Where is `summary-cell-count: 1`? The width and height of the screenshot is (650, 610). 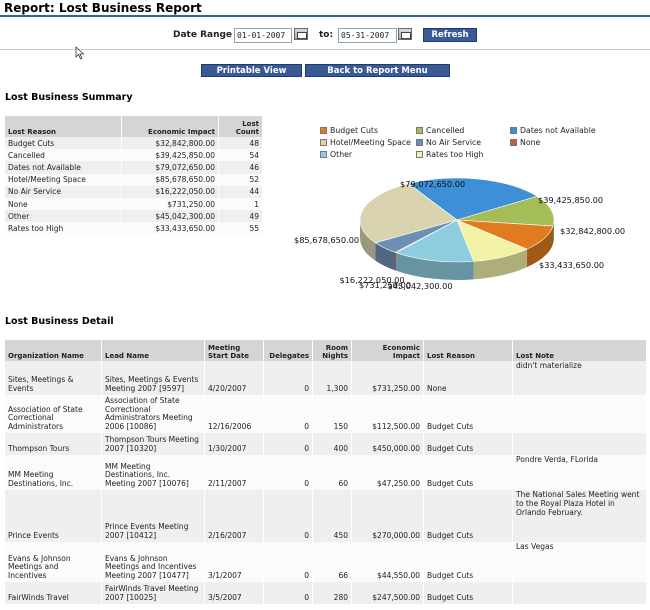 summary-cell-count: 1 is located at coordinates (240, 204).